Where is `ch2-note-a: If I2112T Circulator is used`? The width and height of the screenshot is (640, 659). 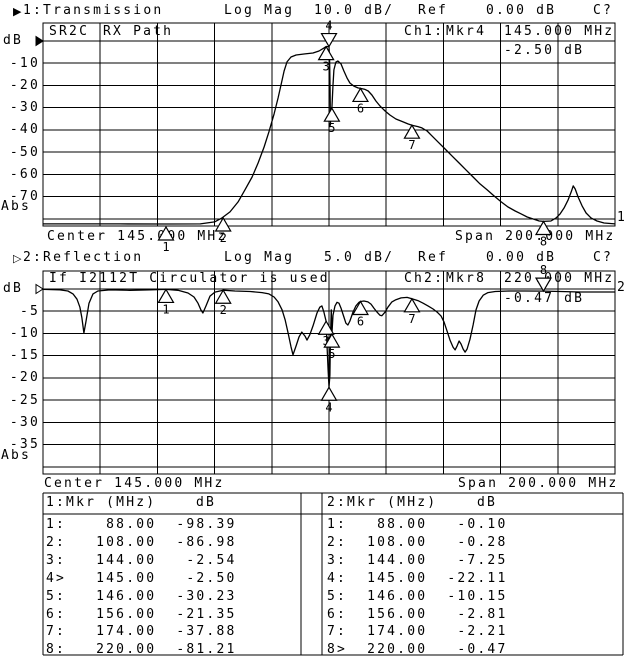
ch2-note-a: If I2112T Circulator is used is located at coordinates (189, 278).